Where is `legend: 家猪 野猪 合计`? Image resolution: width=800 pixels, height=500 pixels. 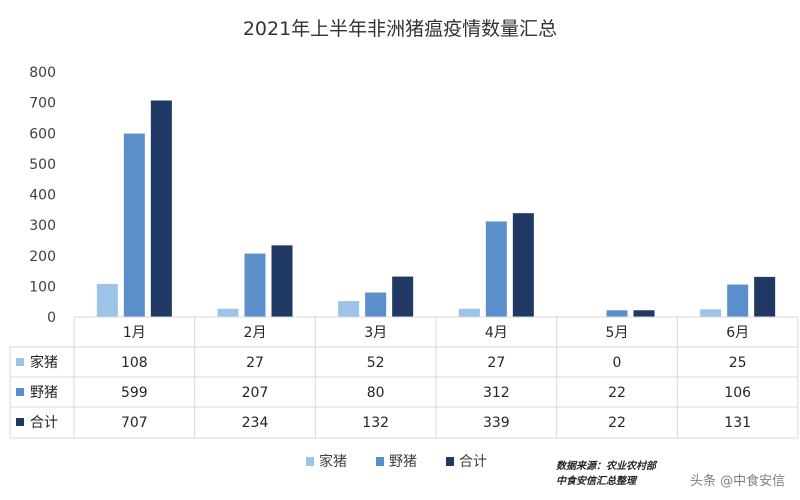
legend: 家猪 野猪 合计 is located at coordinates (396, 461).